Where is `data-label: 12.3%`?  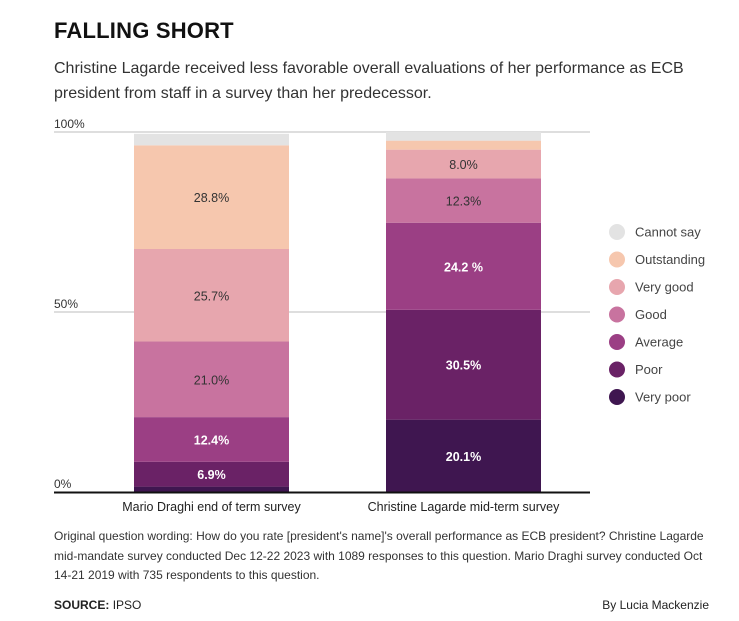 data-label: 12.3% is located at coordinates (463, 202).